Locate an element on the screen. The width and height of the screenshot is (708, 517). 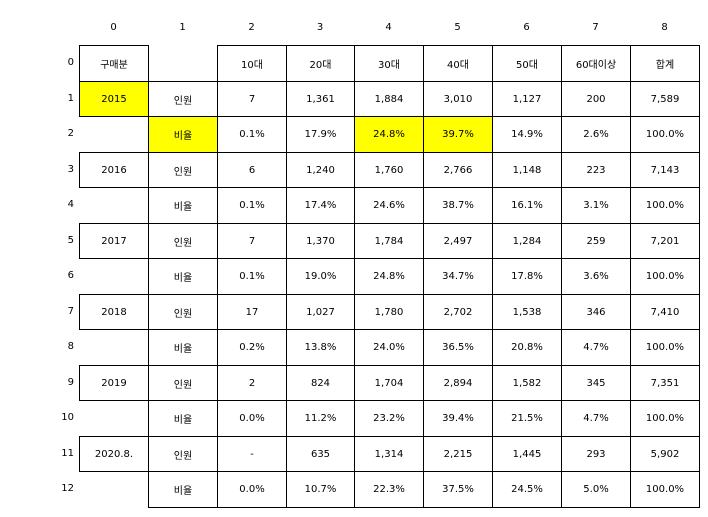
table-cell-r8-c0 is located at coordinates (114, 347).